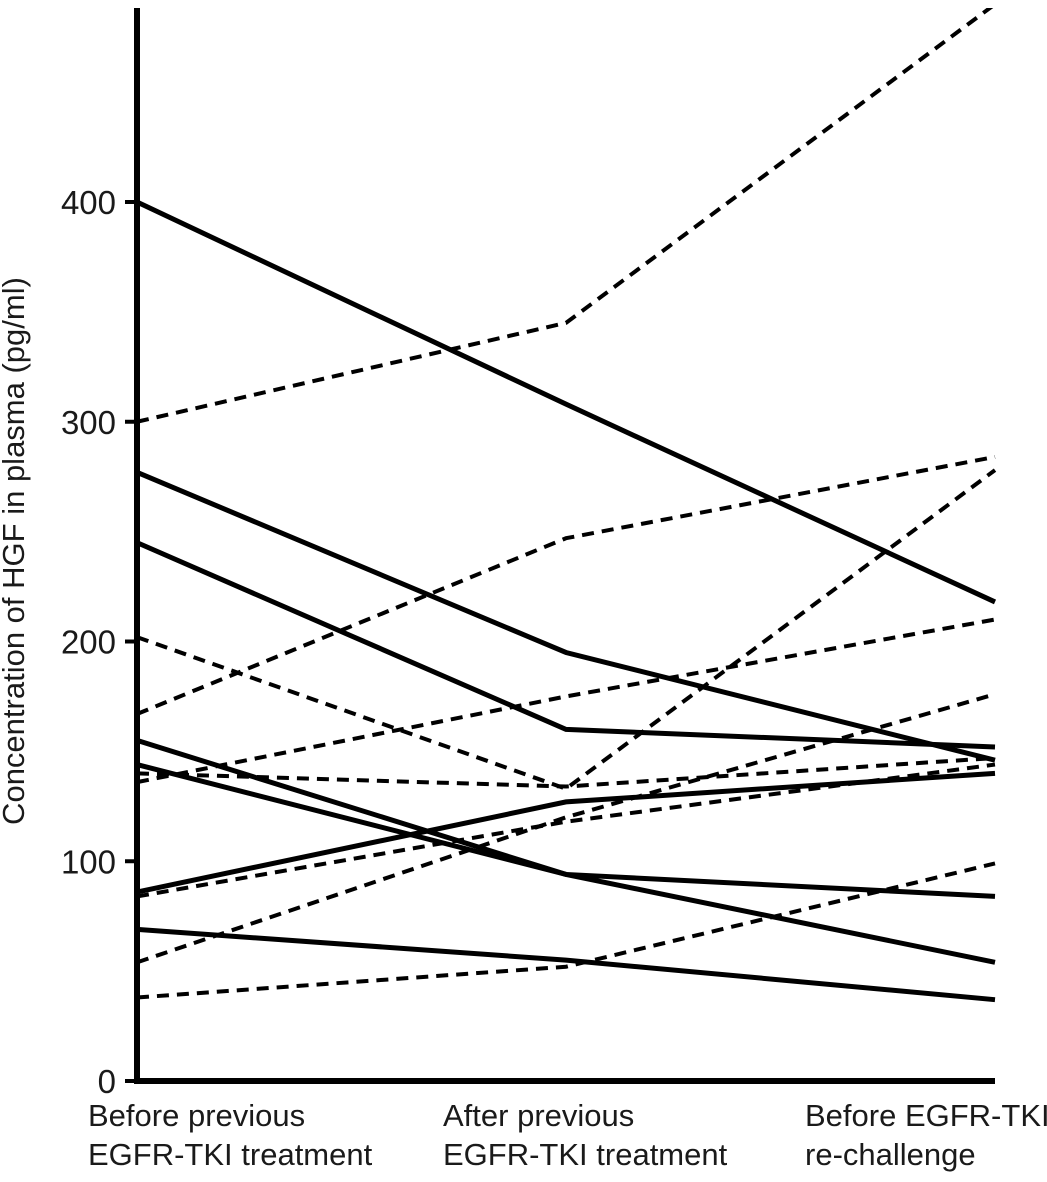 This screenshot has width=1047, height=1182. What do you see at coordinates (230, 1135) in the screenshot?
I see `x-category-before-previous: Before previous EGFR-TKI treatment` at bounding box center [230, 1135].